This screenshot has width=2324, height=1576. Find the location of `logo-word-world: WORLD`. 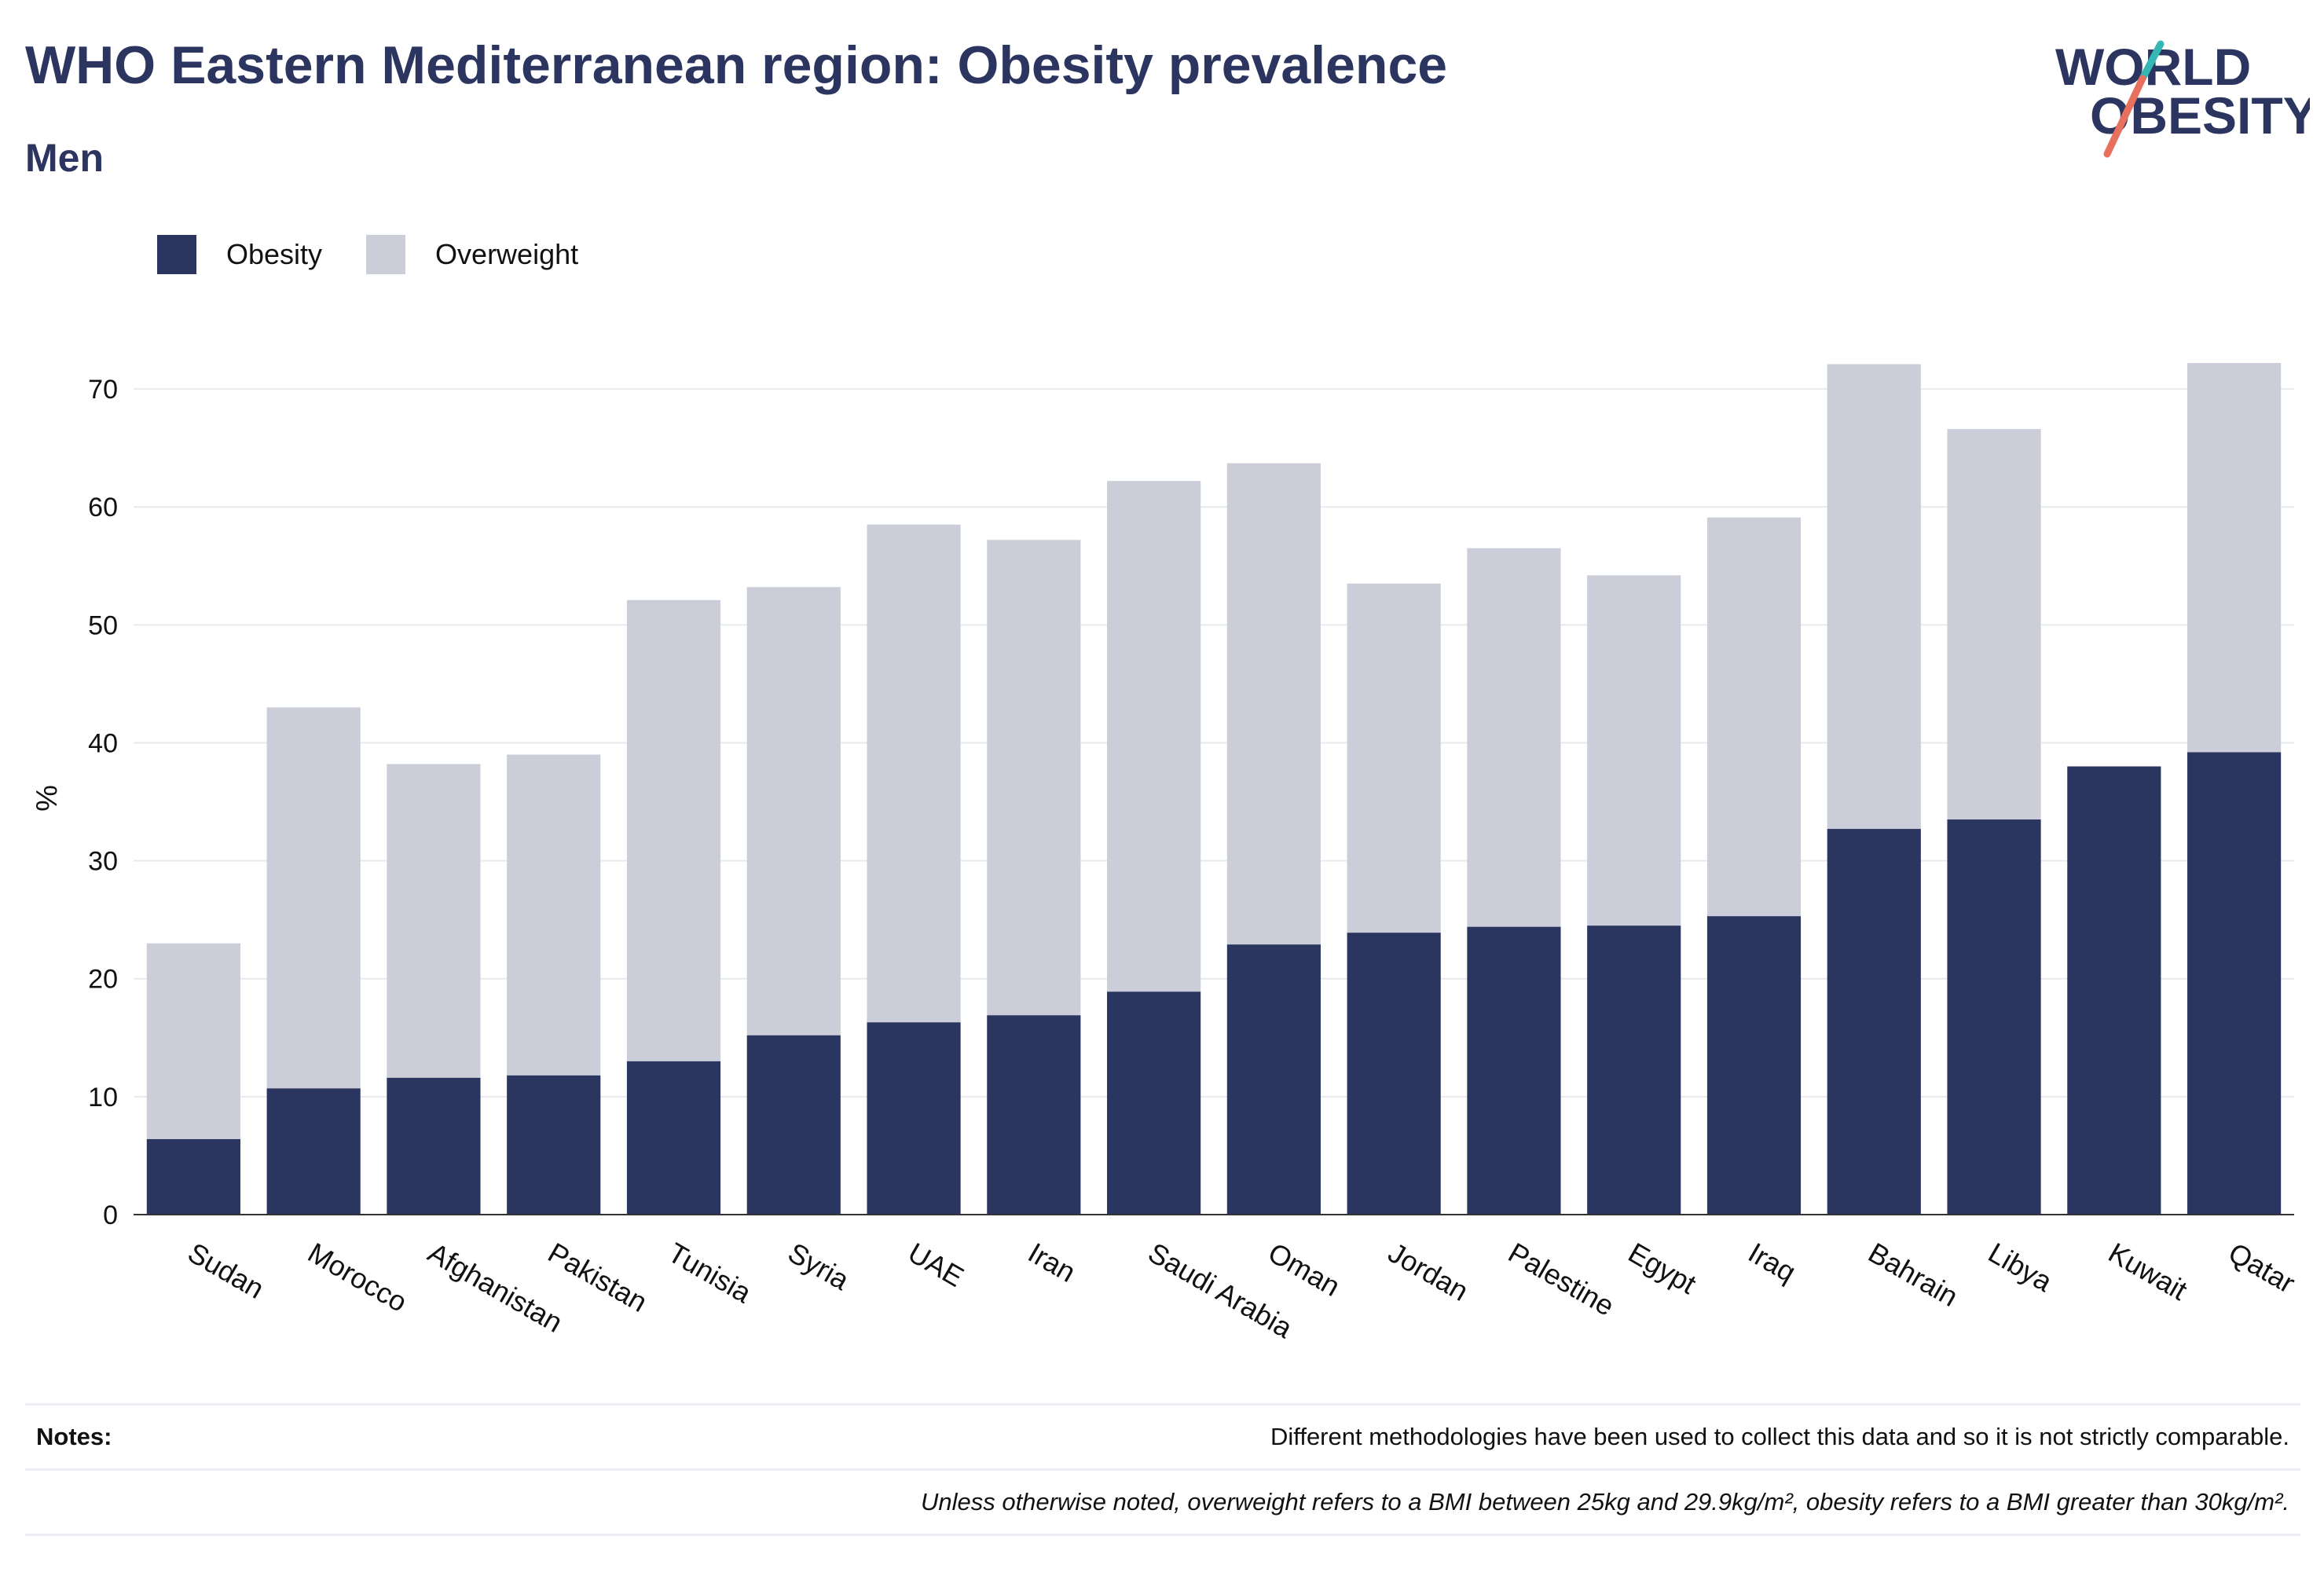

logo-word-world: WORLD is located at coordinates (2153, 67).